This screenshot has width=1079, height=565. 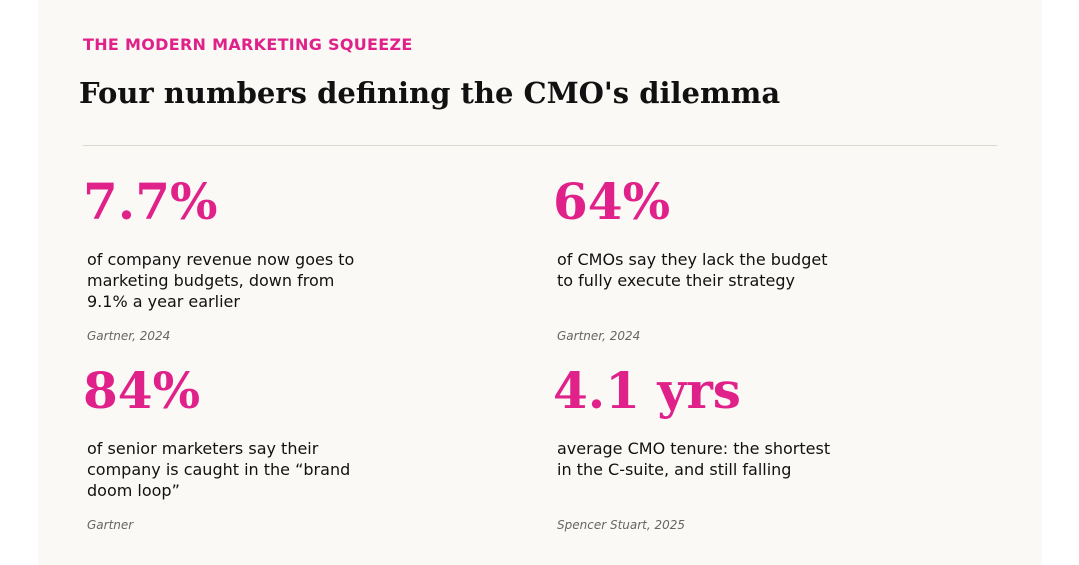 I want to click on stat-value: 64%, so click(x=612, y=201).